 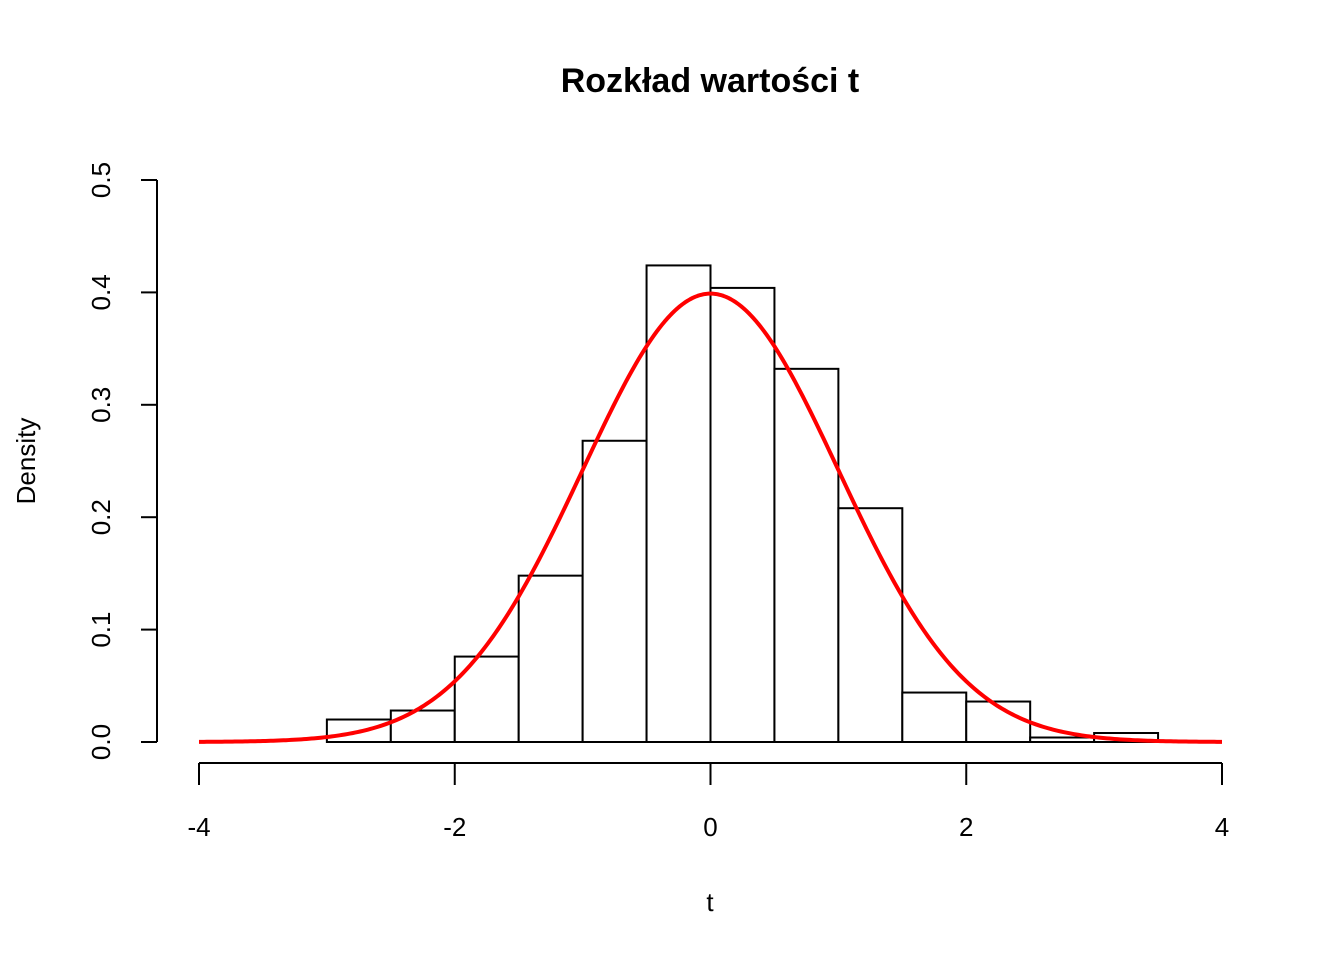 I want to click on x-axis: -4 -2 0 2 4, so click(x=708, y=802).